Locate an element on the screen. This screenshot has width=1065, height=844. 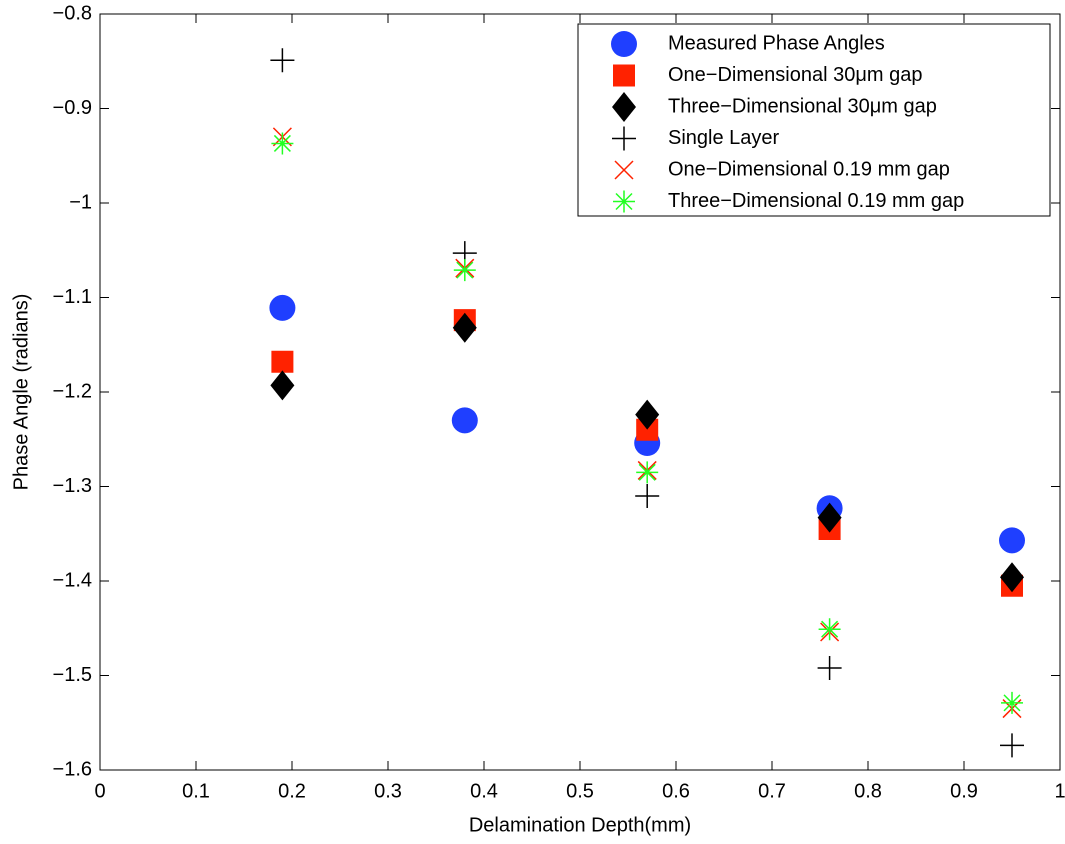
x-tick-label: 1 is located at coordinates (1059, 791).